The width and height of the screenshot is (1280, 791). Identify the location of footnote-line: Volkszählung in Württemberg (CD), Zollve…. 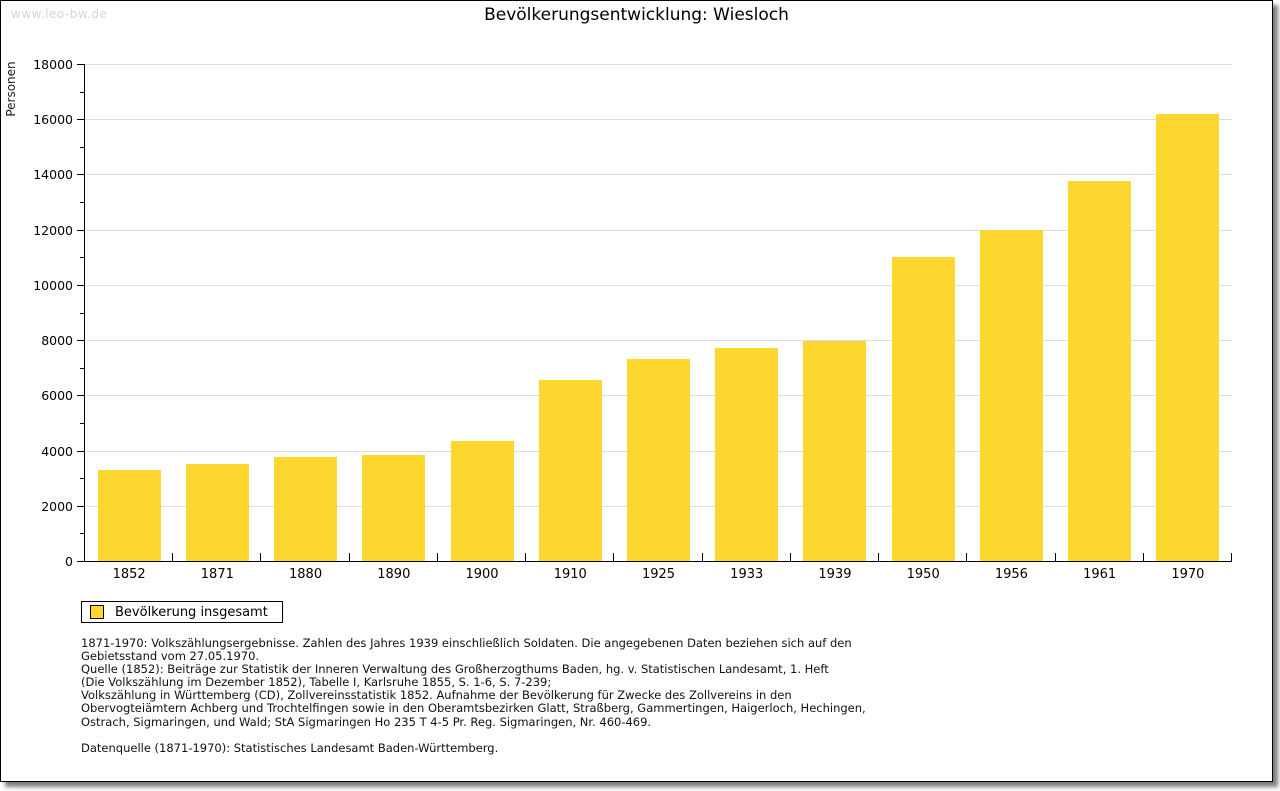
(436, 695).